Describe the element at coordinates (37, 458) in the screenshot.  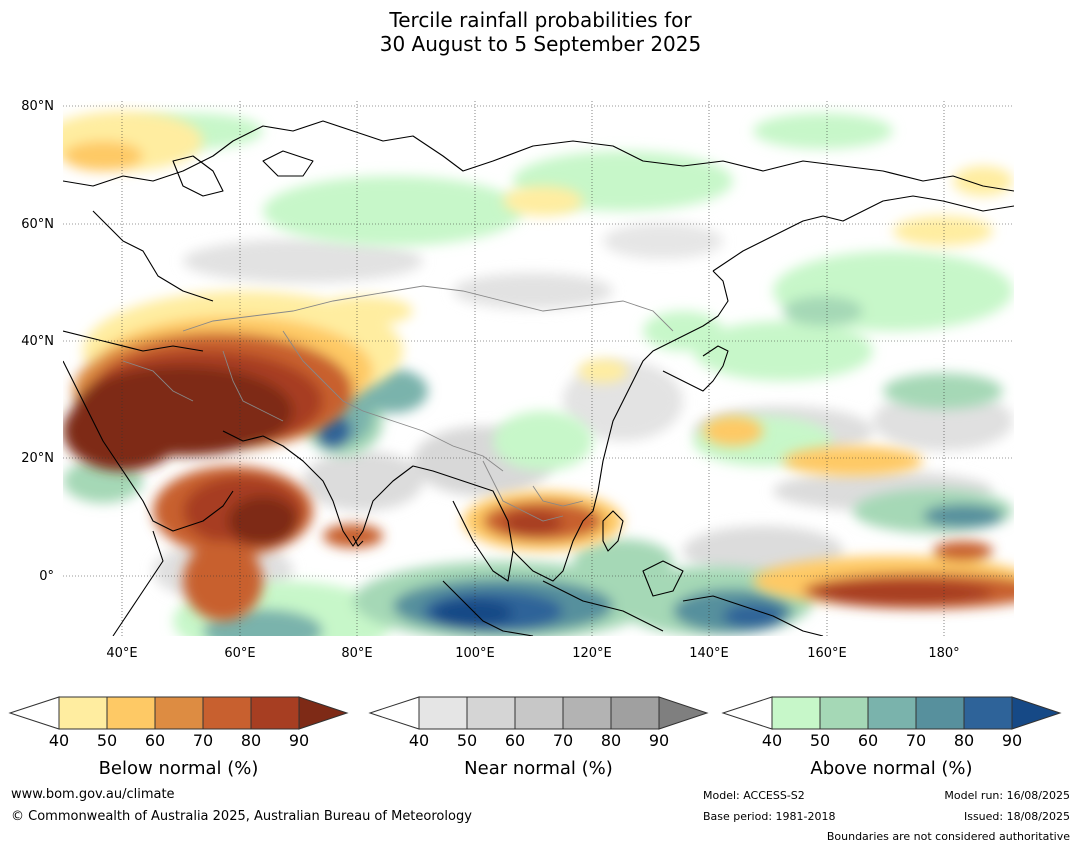
I see `lat-label-20n: 20°N` at that location.